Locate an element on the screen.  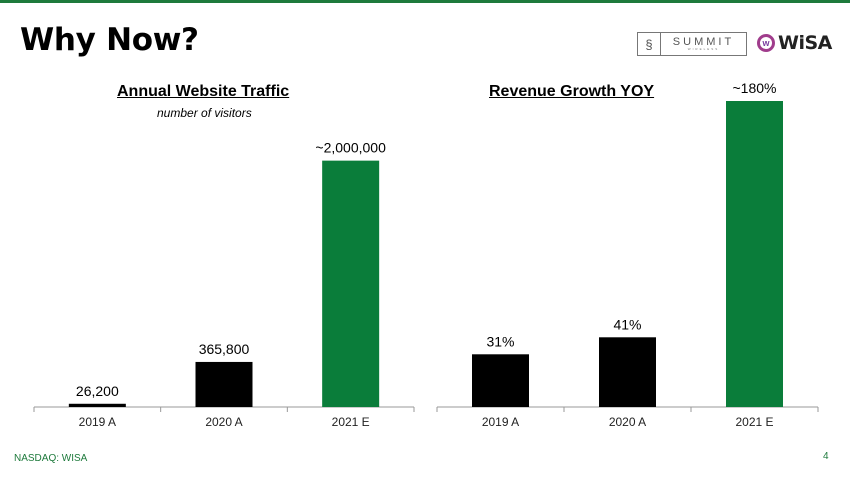
page-number: 4 is located at coordinates (826, 456).